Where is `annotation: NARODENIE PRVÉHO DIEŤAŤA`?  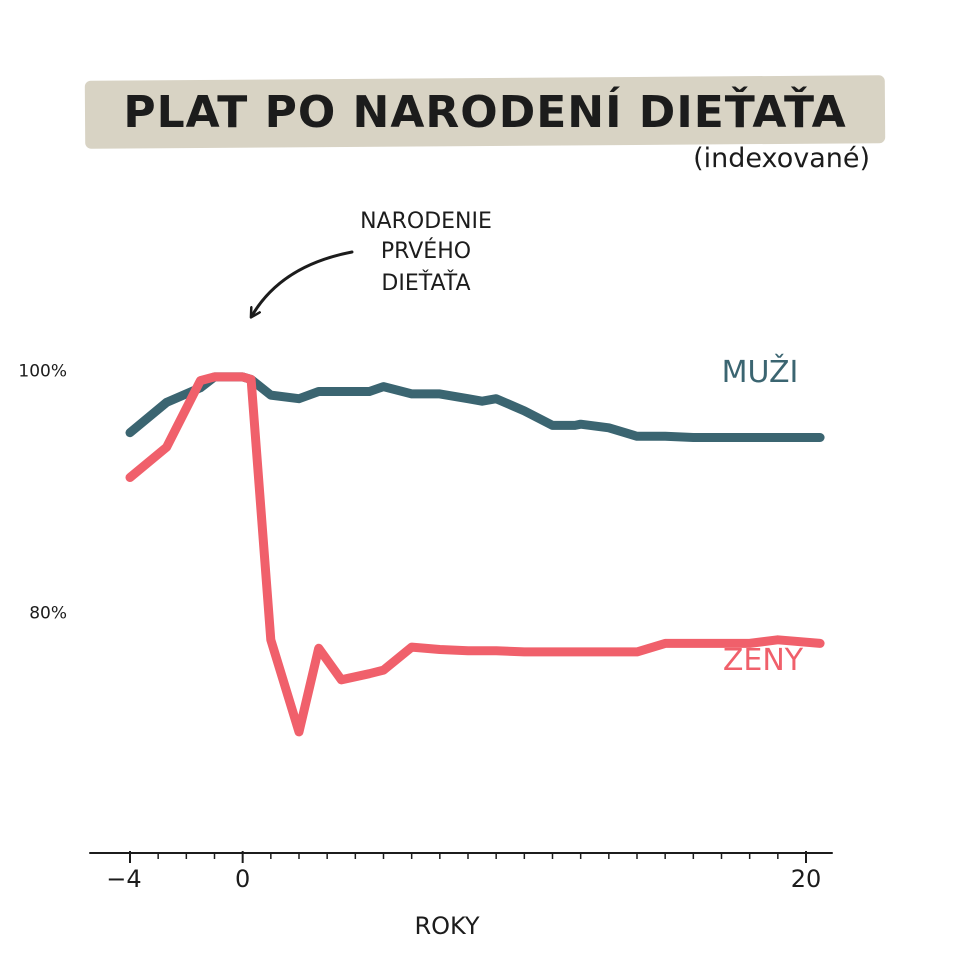 annotation: NARODENIE PRVÉHO DIEŤAŤA is located at coordinates (372, 261).